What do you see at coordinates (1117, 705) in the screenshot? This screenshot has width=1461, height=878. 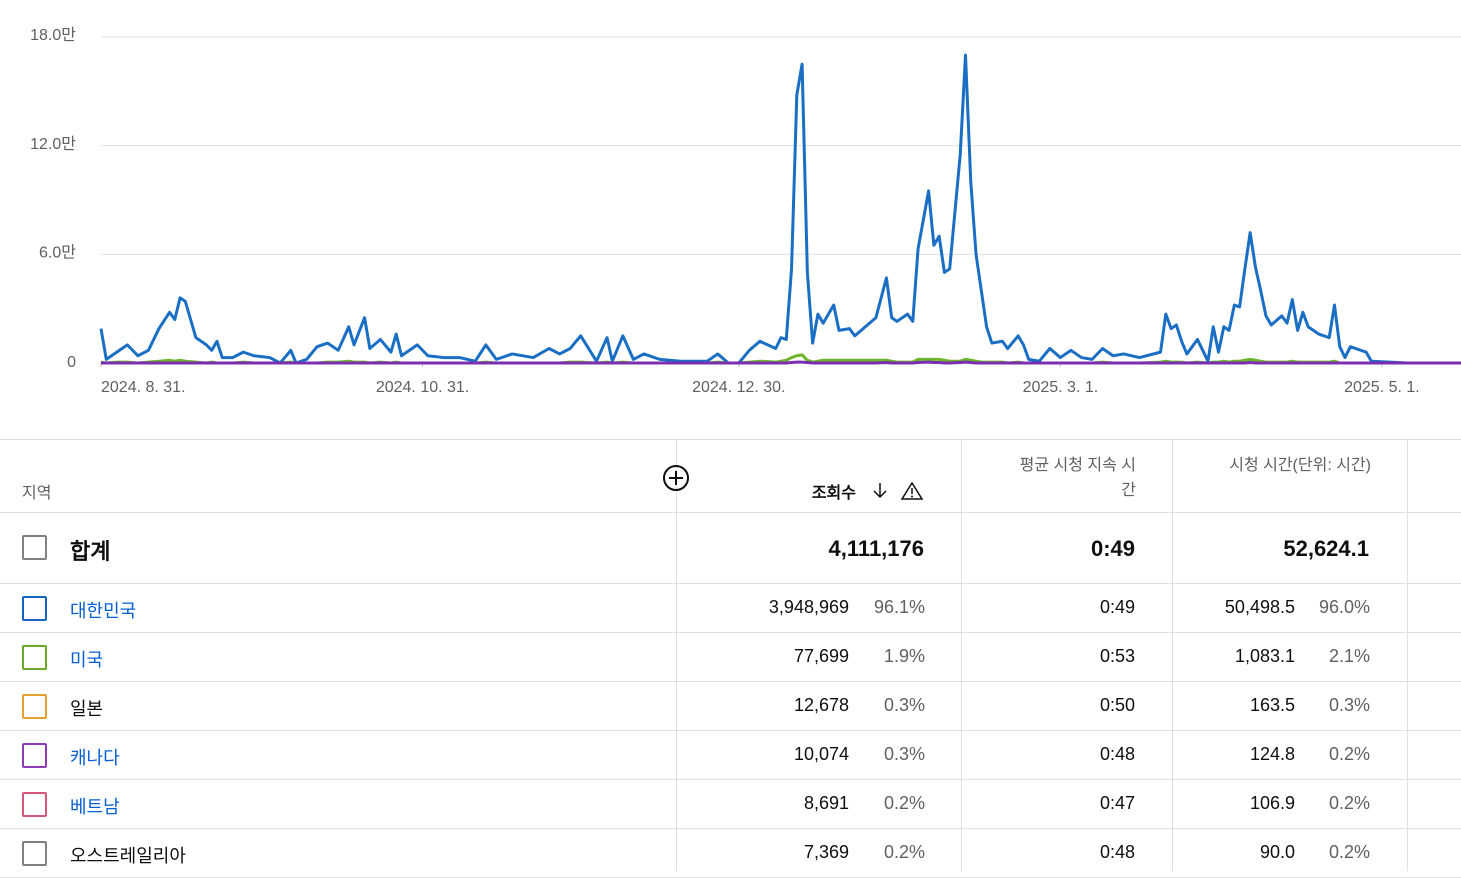 I see `avg-duration: 0:50` at bounding box center [1117, 705].